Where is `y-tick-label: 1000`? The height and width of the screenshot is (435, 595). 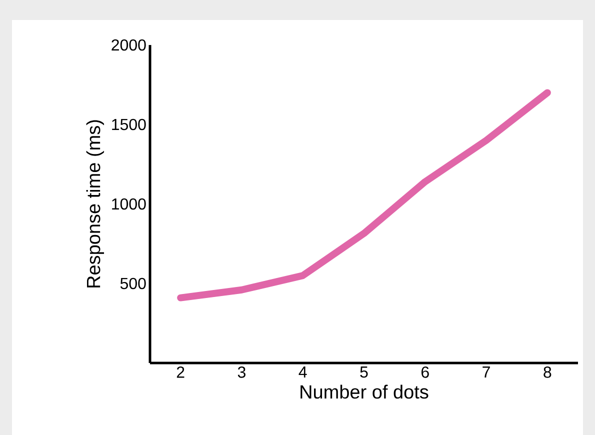
y-tick-label: 1000 is located at coordinates (129, 204).